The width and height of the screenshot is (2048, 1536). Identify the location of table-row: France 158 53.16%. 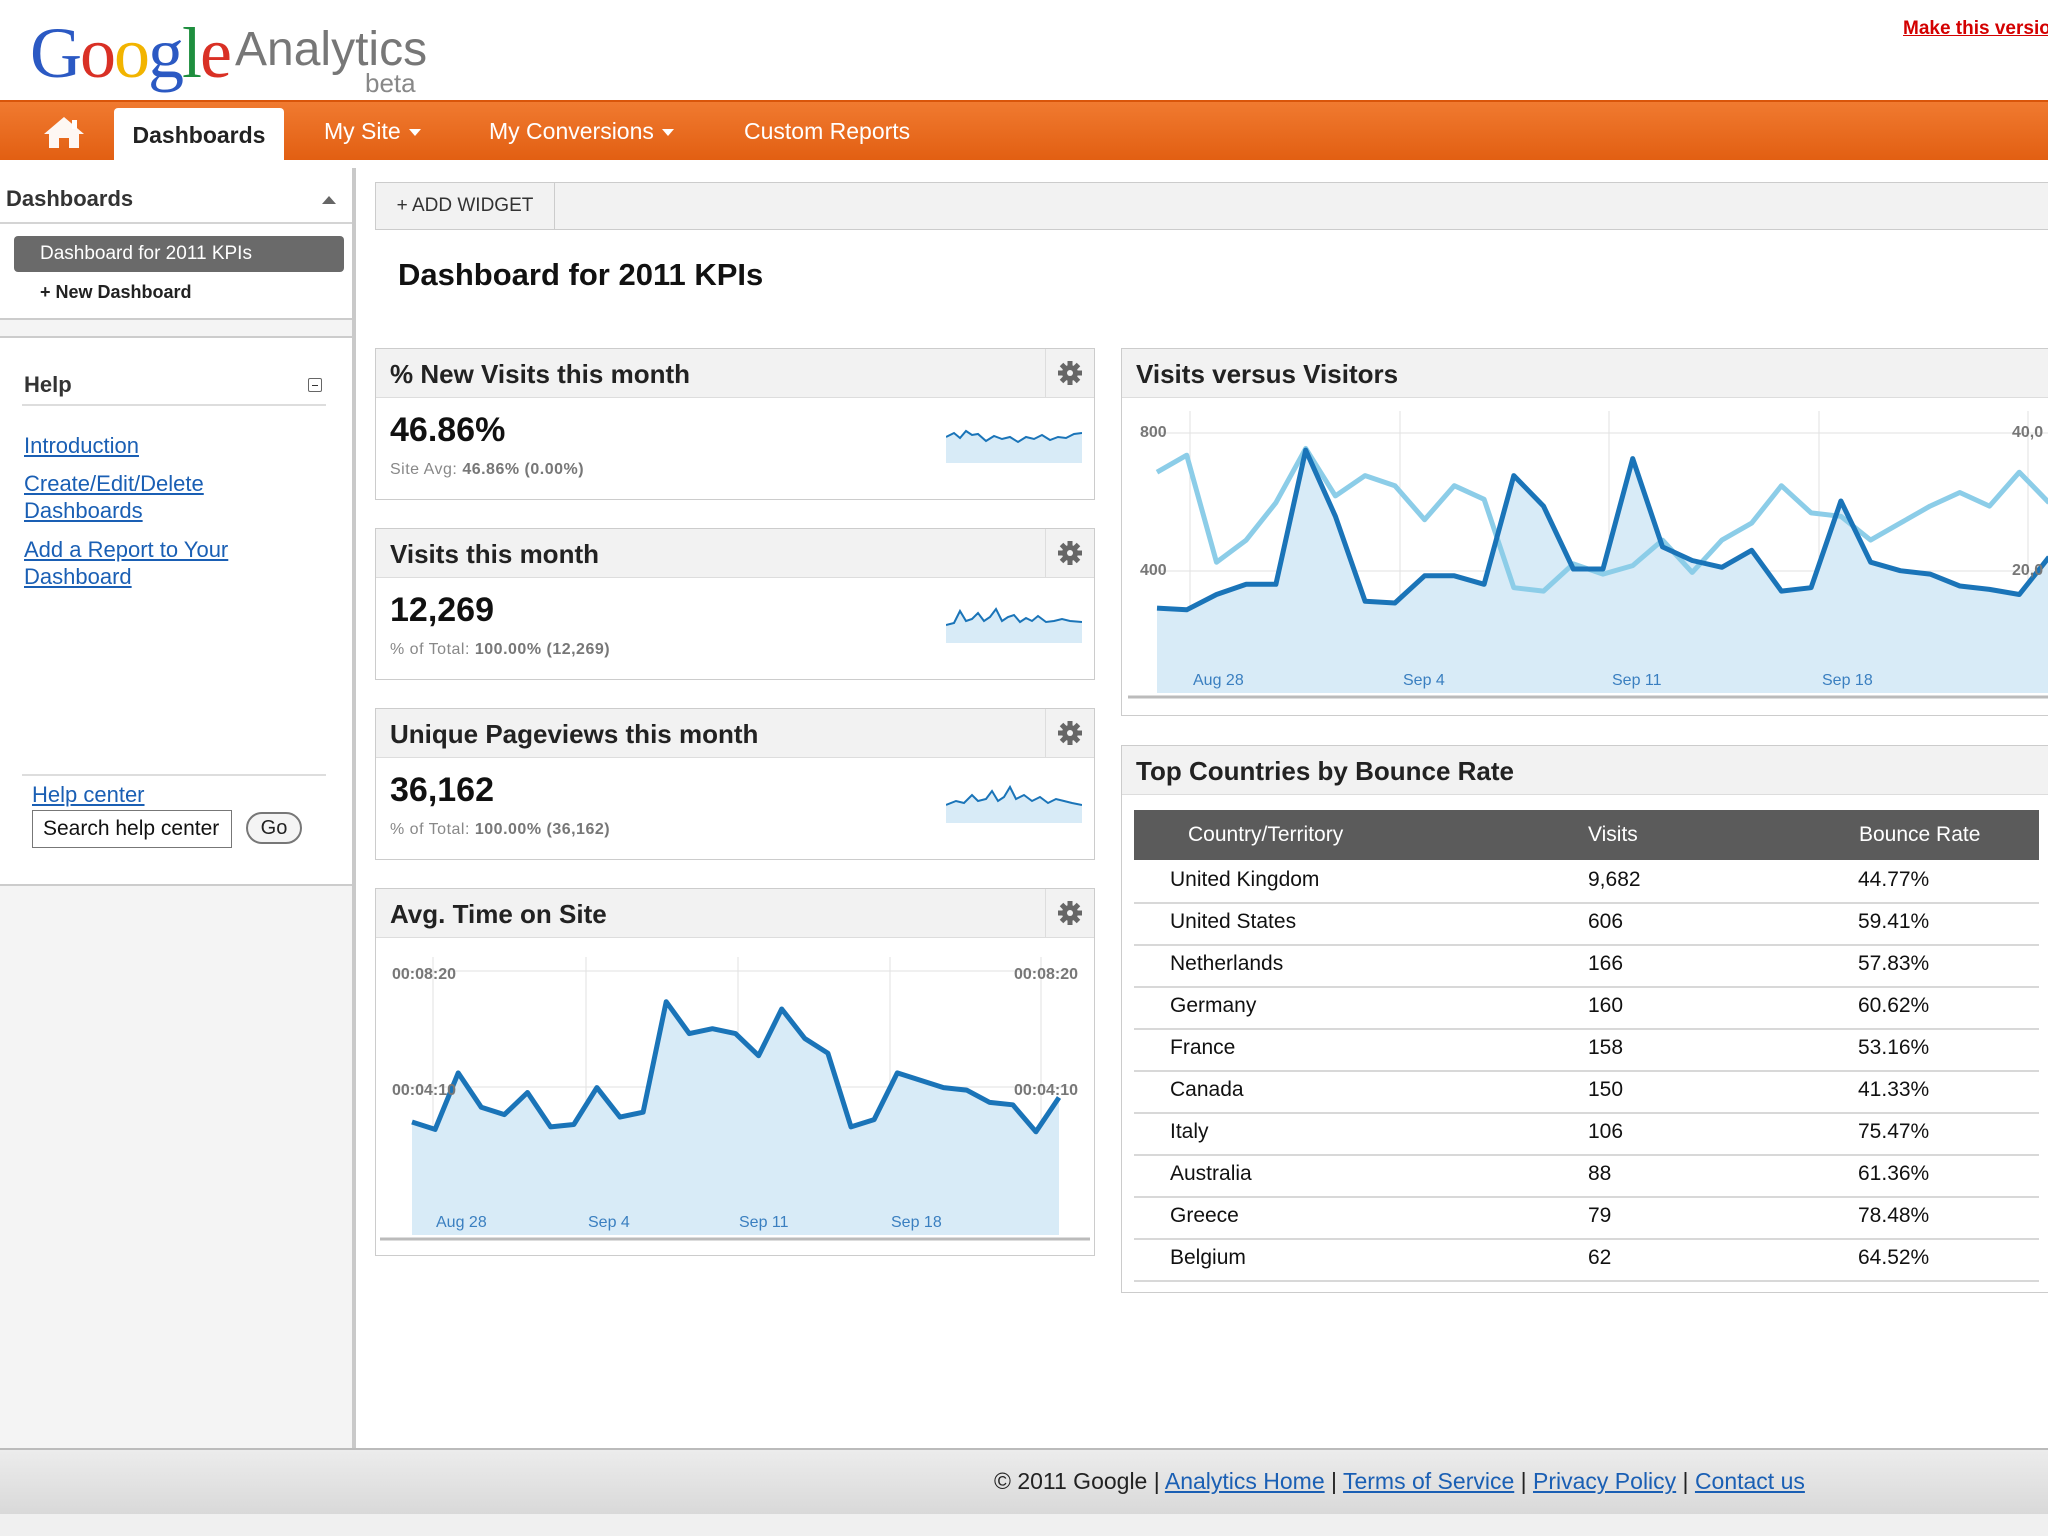
(1586, 1050).